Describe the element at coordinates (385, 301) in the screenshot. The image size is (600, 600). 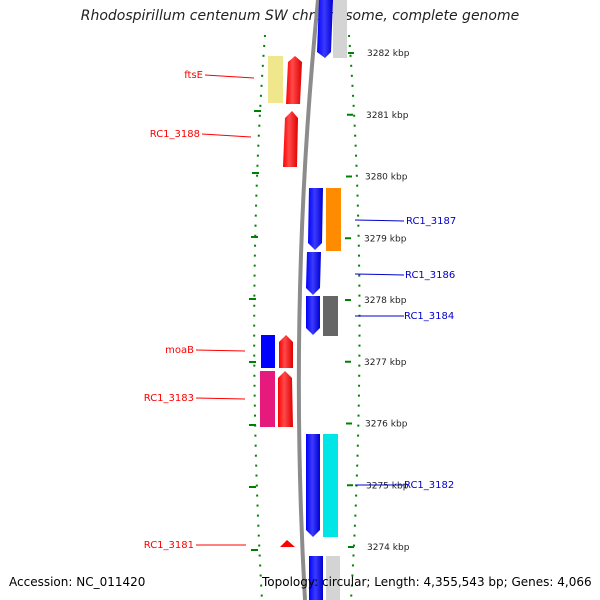
I see `position-tick-label: 3278 kbp` at that location.